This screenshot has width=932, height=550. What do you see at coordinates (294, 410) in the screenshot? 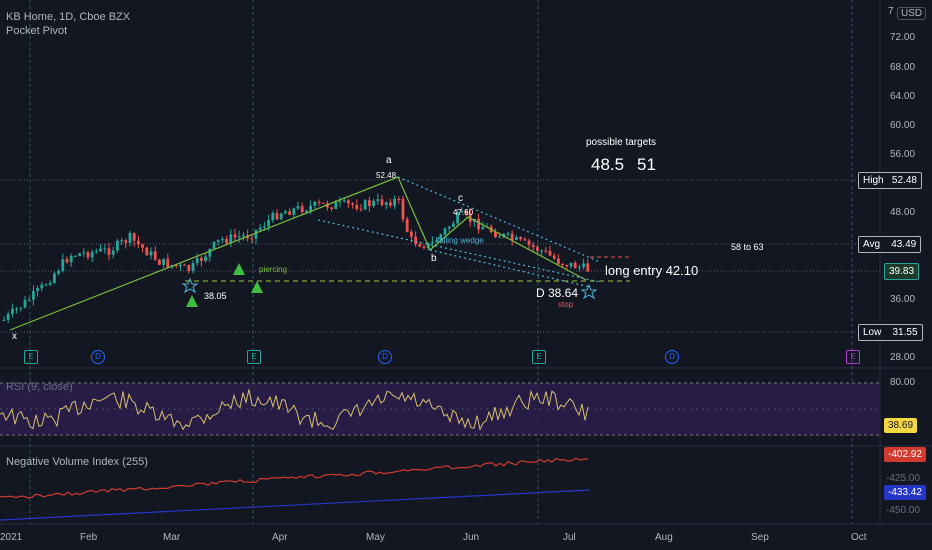
I see `rsi-line` at bounding box center [294, 410].